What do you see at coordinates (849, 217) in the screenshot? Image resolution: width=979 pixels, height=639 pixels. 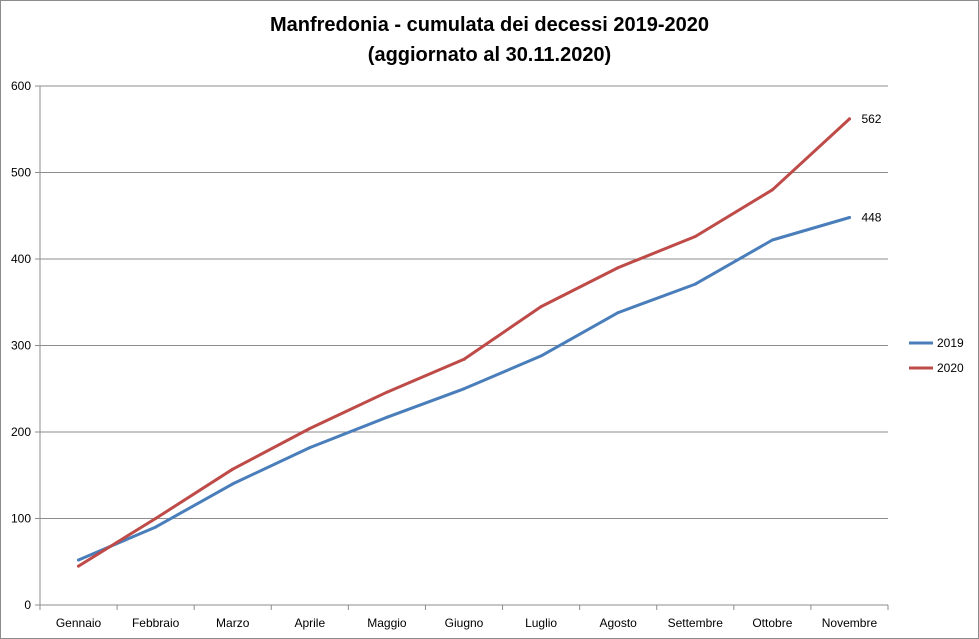 I see `point-2019-novembre` at bounding box center [849, 217].